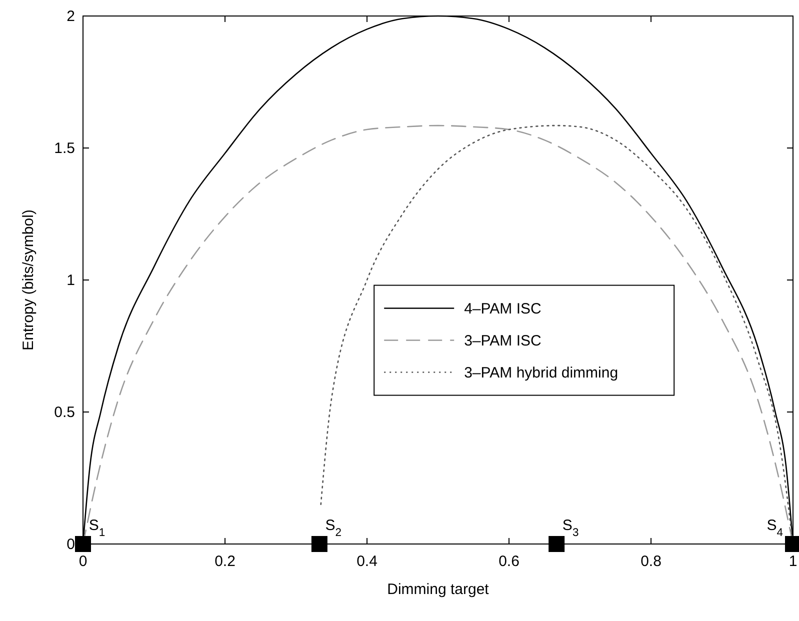 This screenshot has width=799, height=621. I want to click on x-tick-label: 1, so click(793, 561).